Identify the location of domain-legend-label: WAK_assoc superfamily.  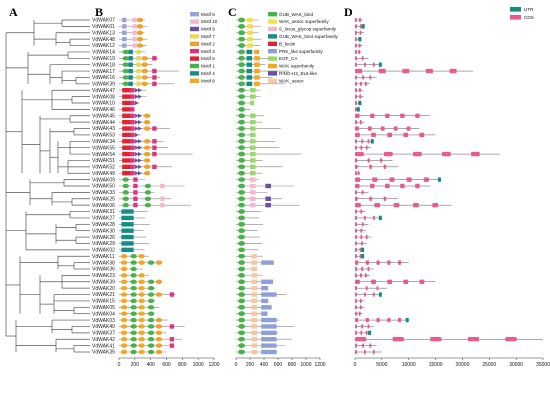
(304, 21).